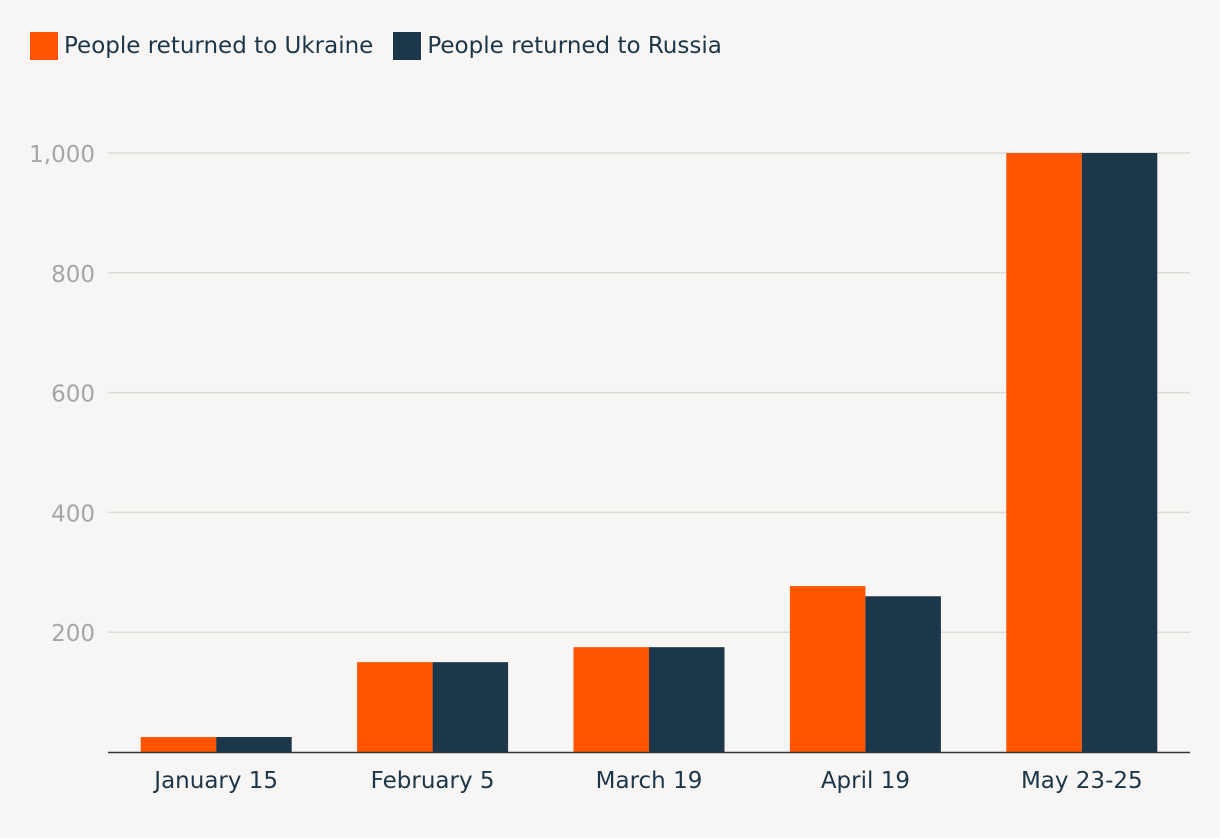  Describe the element at coordinates (62, 155) in the screenshot. I see `y-tick-label: 1,000` at that location.